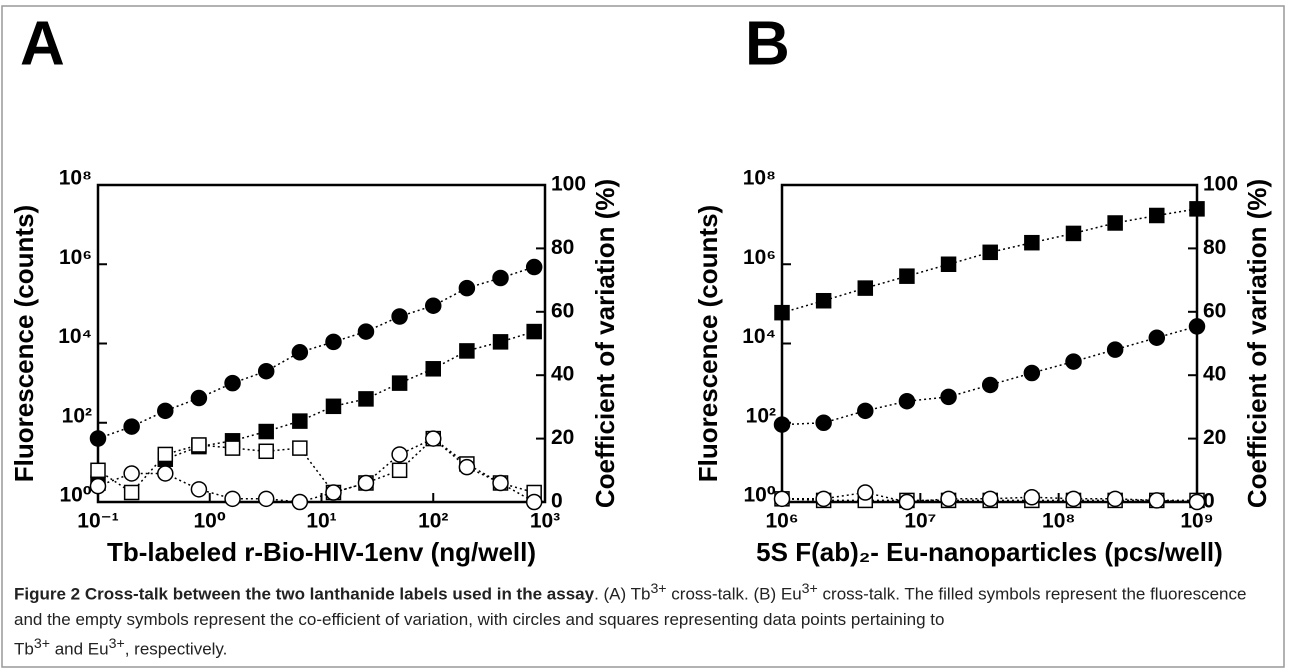 The width and height of the screenshot is (1290, 672). Describe the element at coordinates (97, 521) in the screenshot. I see `x-tick-label: 10⁻¹` at that location.